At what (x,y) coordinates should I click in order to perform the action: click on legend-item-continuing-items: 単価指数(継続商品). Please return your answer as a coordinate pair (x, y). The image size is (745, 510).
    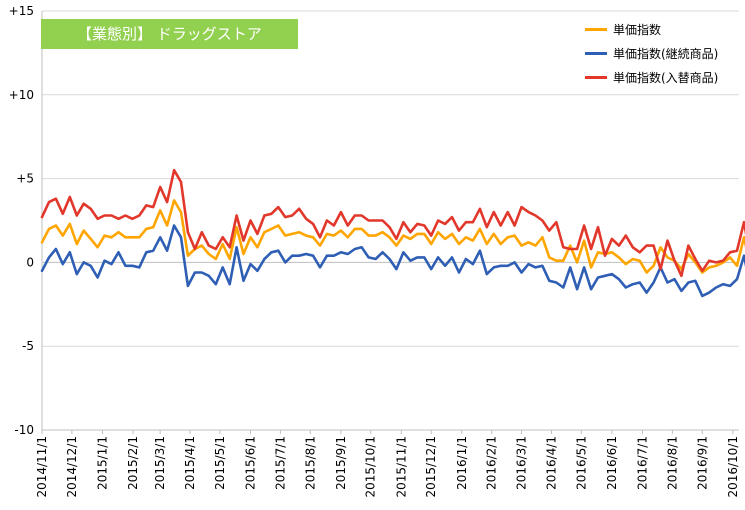
    Looking at the image, I should click on (651, 53).